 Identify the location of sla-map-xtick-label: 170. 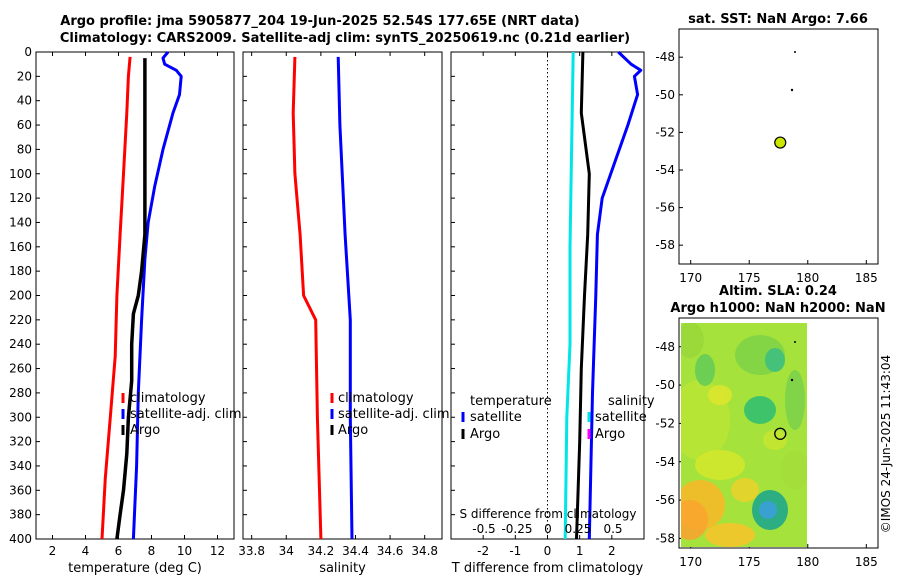
(690, 562).